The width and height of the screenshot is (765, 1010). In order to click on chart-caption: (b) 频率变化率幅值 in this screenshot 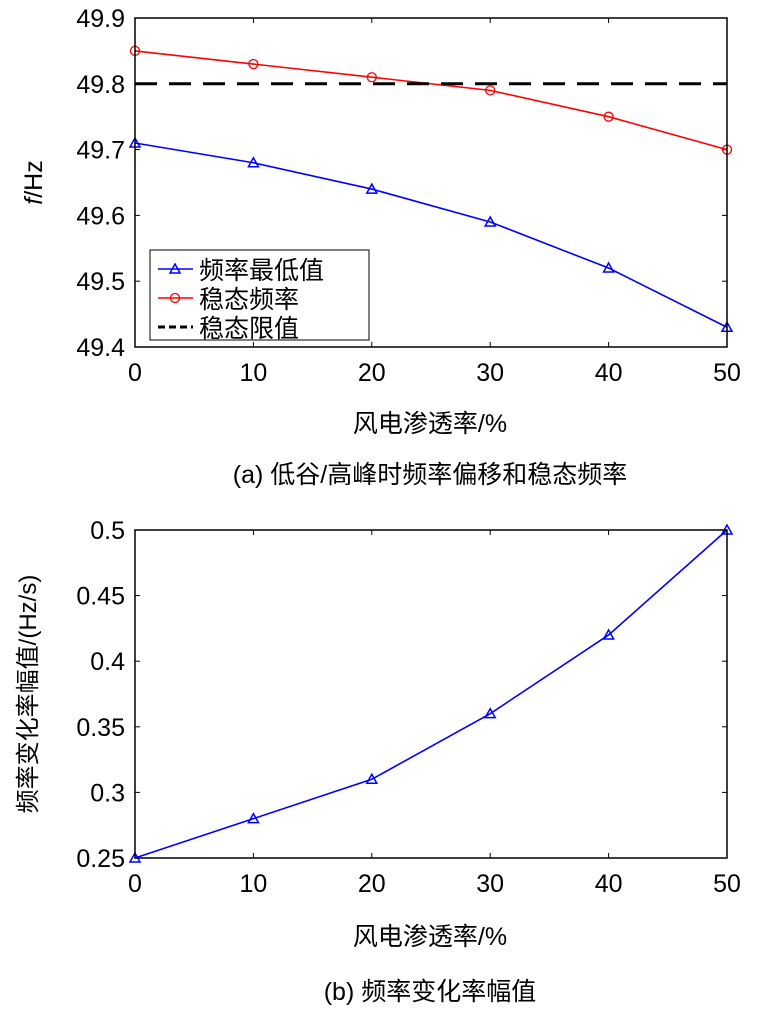, I will do `click(430, 992)`.